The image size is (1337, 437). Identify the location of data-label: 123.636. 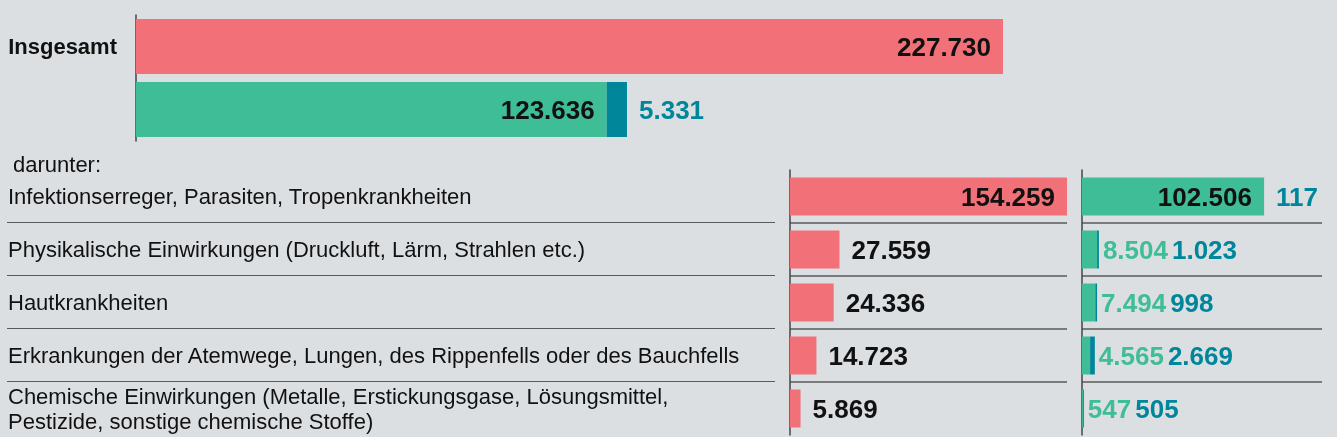
(547, 109).